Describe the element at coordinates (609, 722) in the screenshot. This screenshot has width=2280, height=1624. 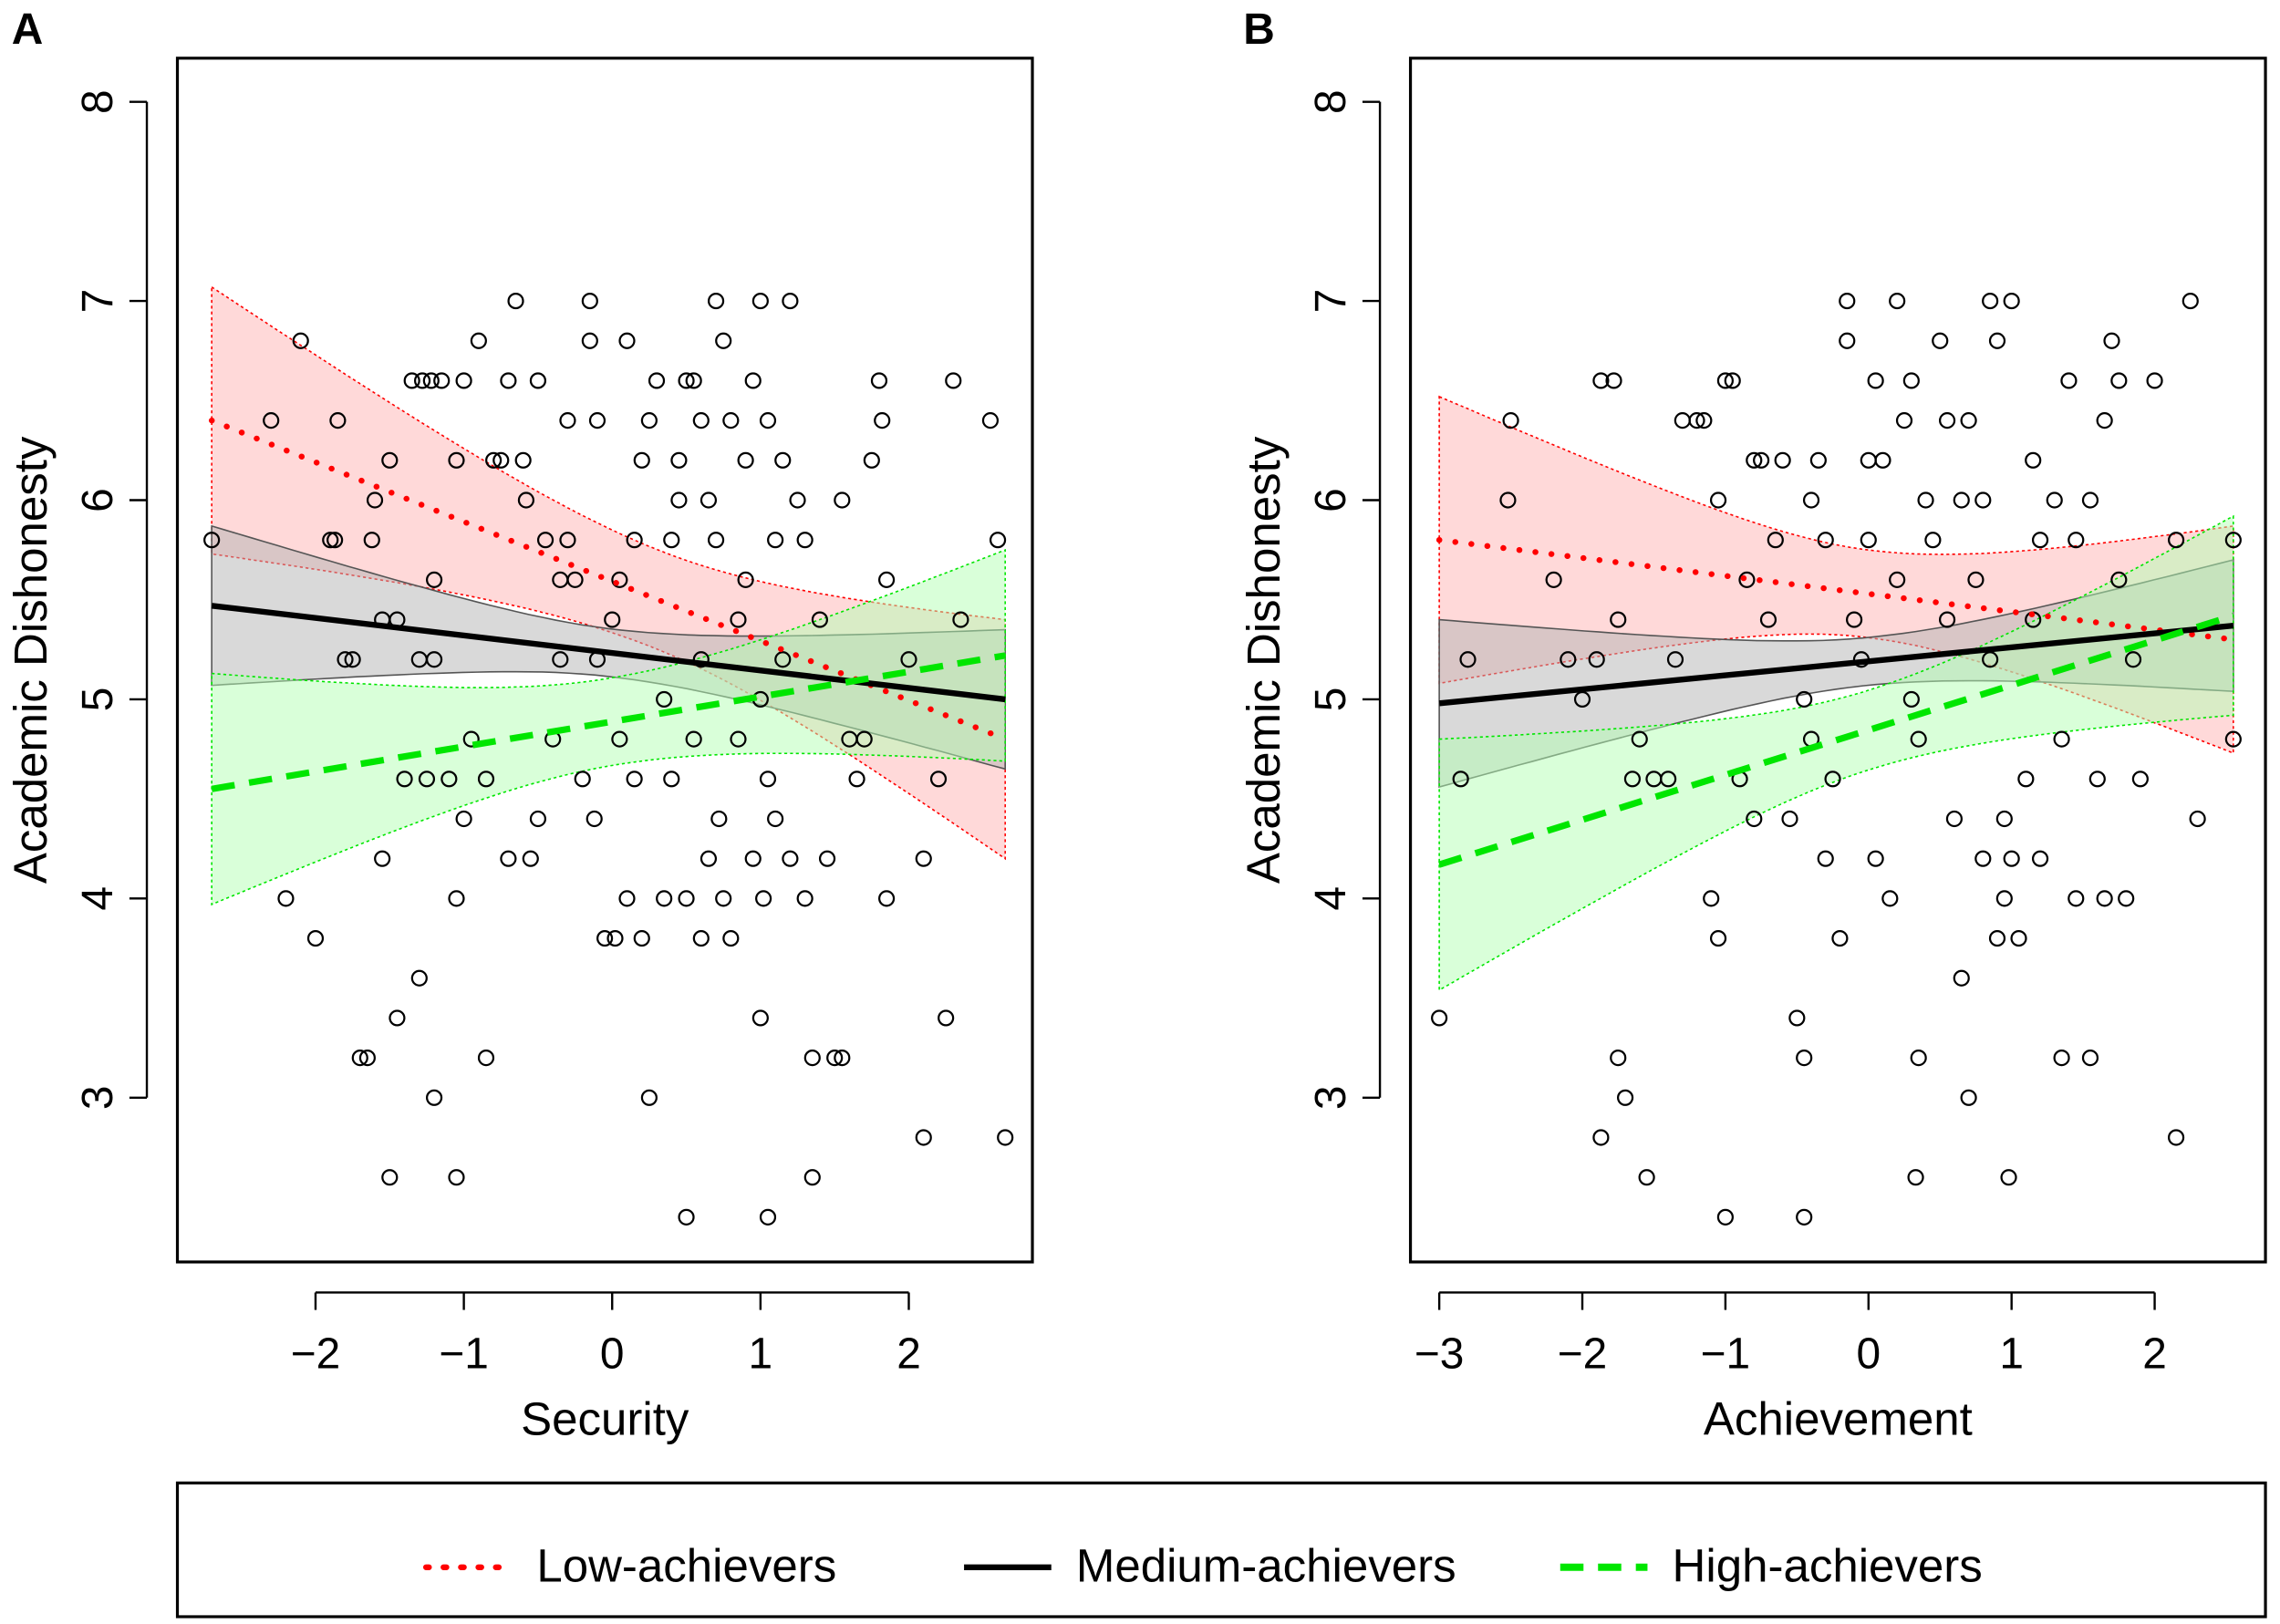
I see `panel-a-line-high-achievers` at that location.